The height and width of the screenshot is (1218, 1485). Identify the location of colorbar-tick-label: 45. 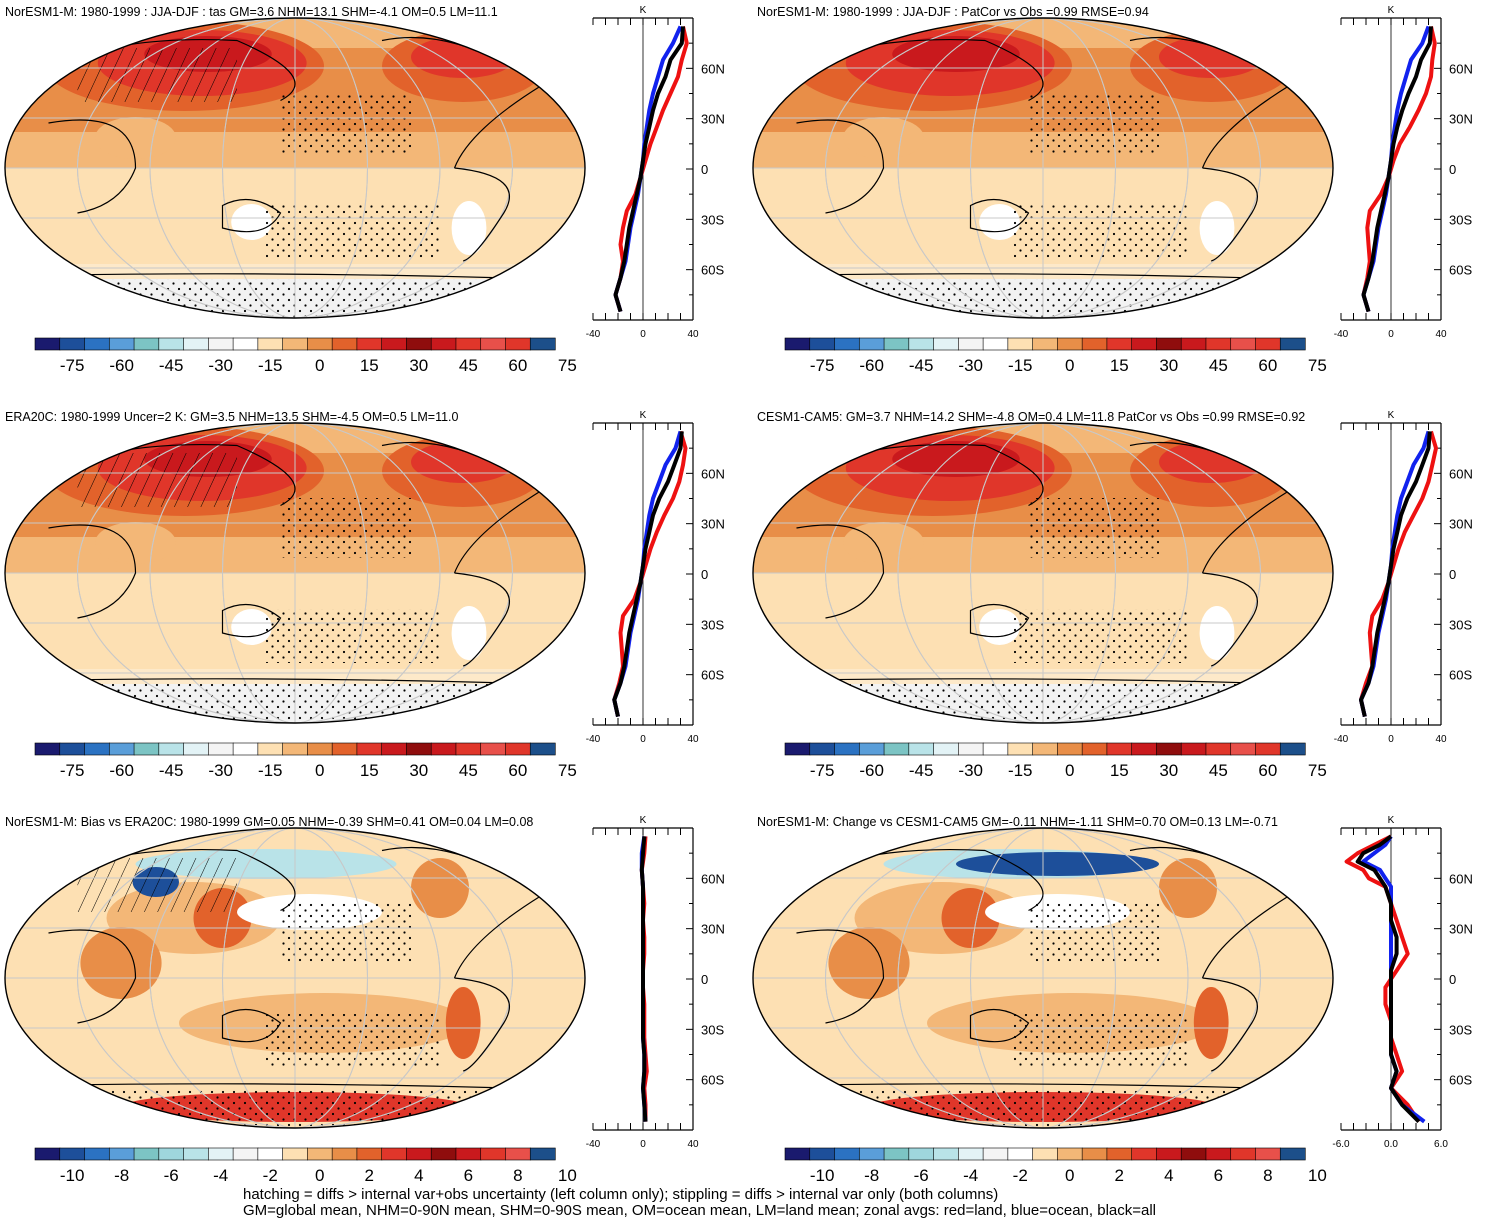
(1218, 365).